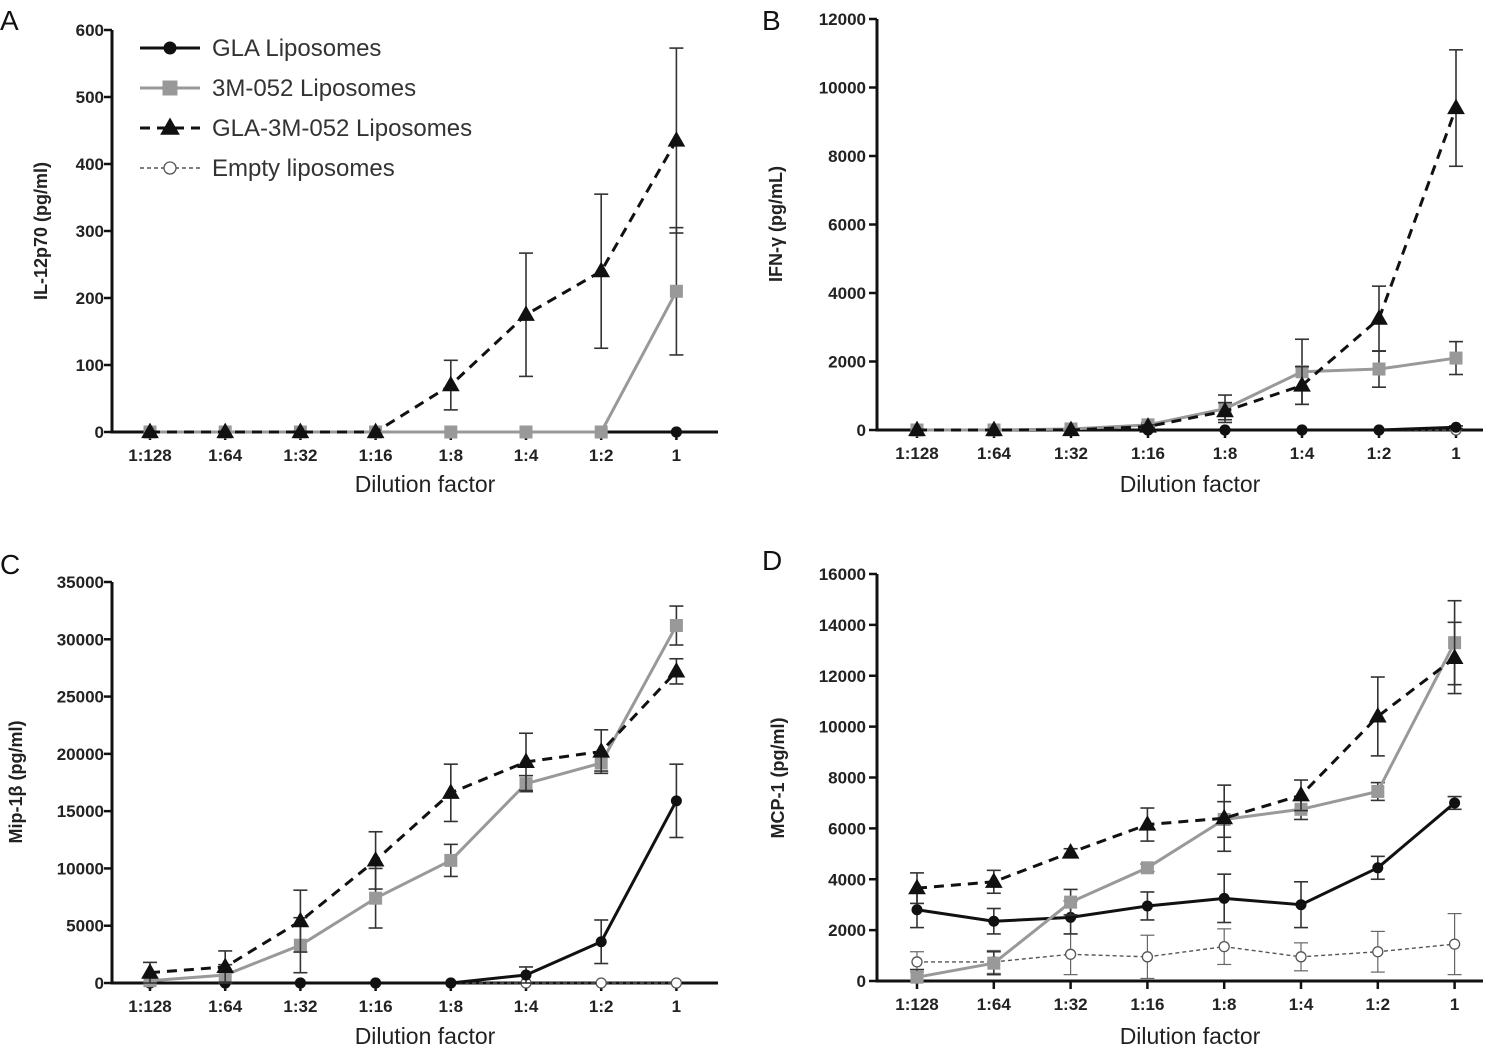 The height and width of the screenshot is (1057, 1498). I want to click on legend-marker-combo, so click(170, 126).